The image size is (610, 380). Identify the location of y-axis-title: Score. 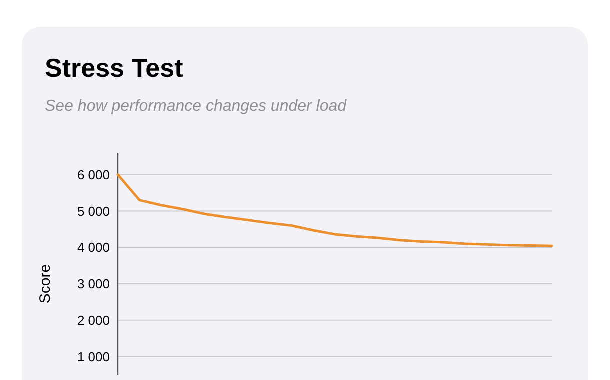
(45, 284).